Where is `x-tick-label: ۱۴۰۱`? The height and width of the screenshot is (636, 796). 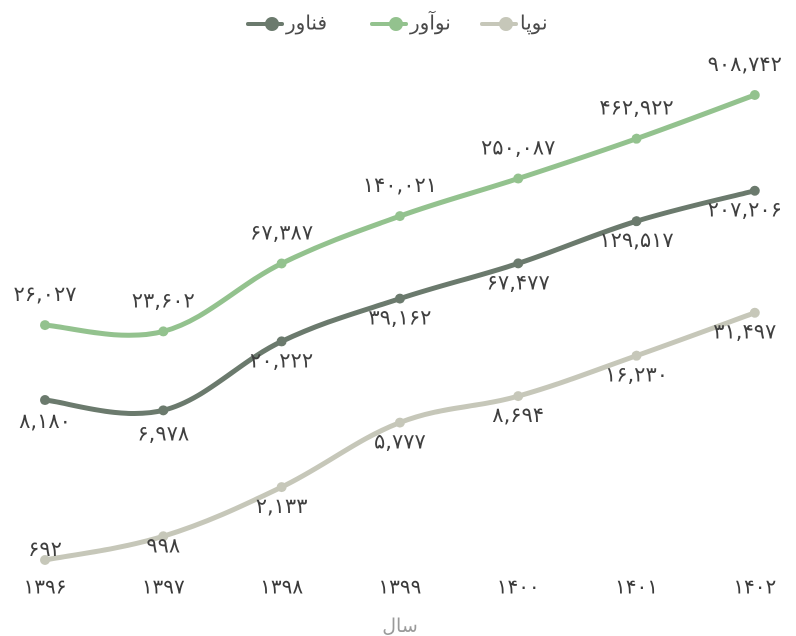 x-tick-label: ۱۴۰۱ is located at coordinates (636, 587).